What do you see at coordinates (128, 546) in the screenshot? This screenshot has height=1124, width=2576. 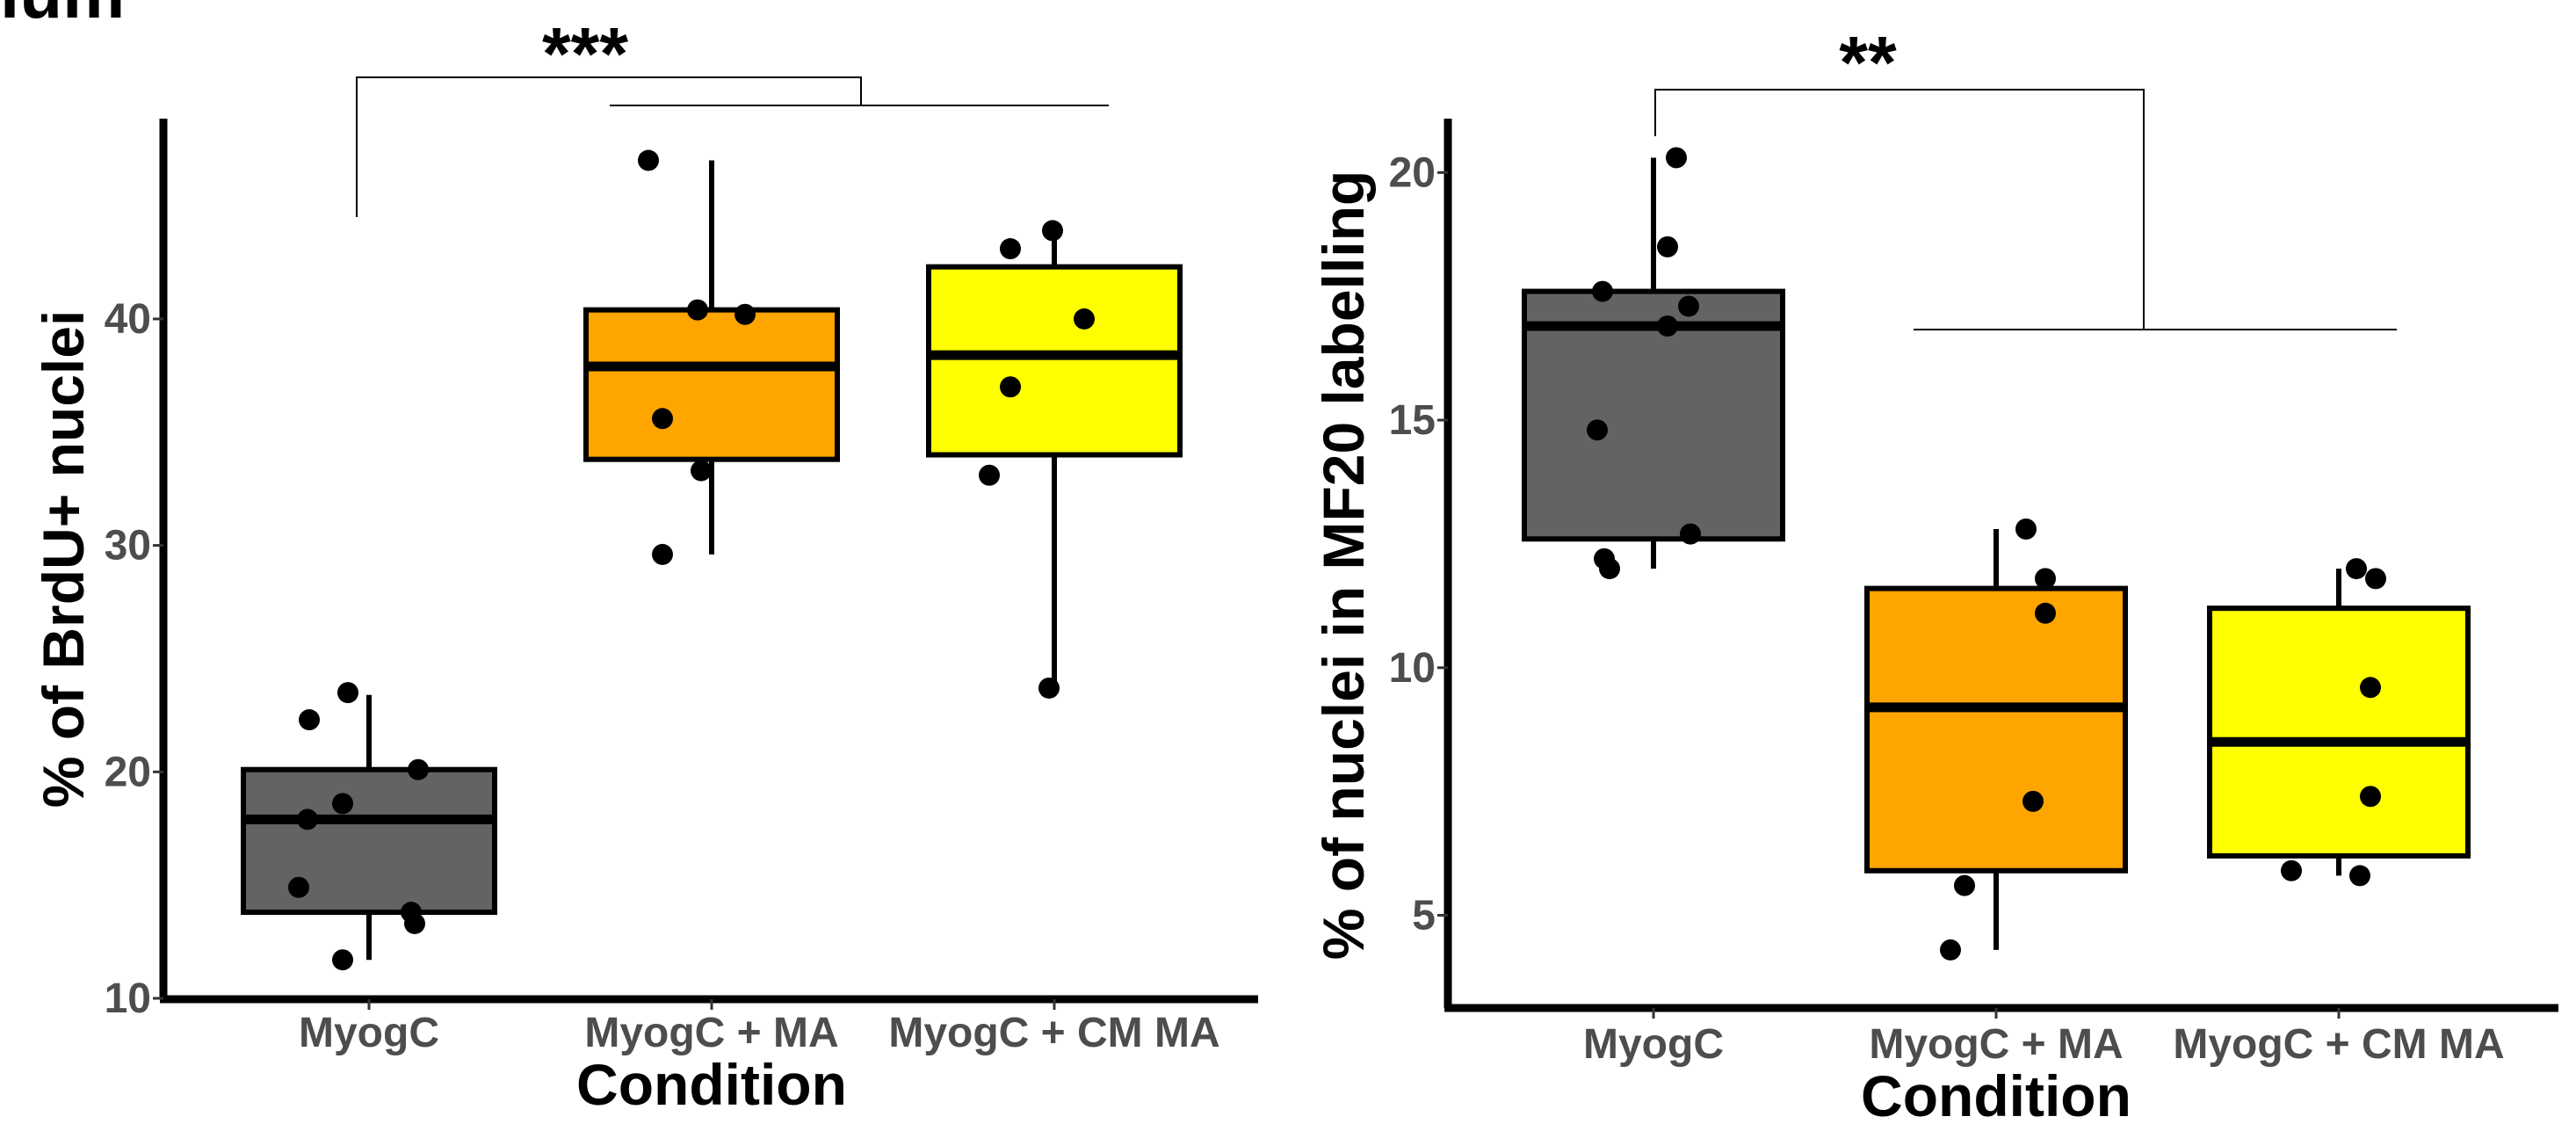 I see `y-tick-label: 30` at bounding box center [128, 546].